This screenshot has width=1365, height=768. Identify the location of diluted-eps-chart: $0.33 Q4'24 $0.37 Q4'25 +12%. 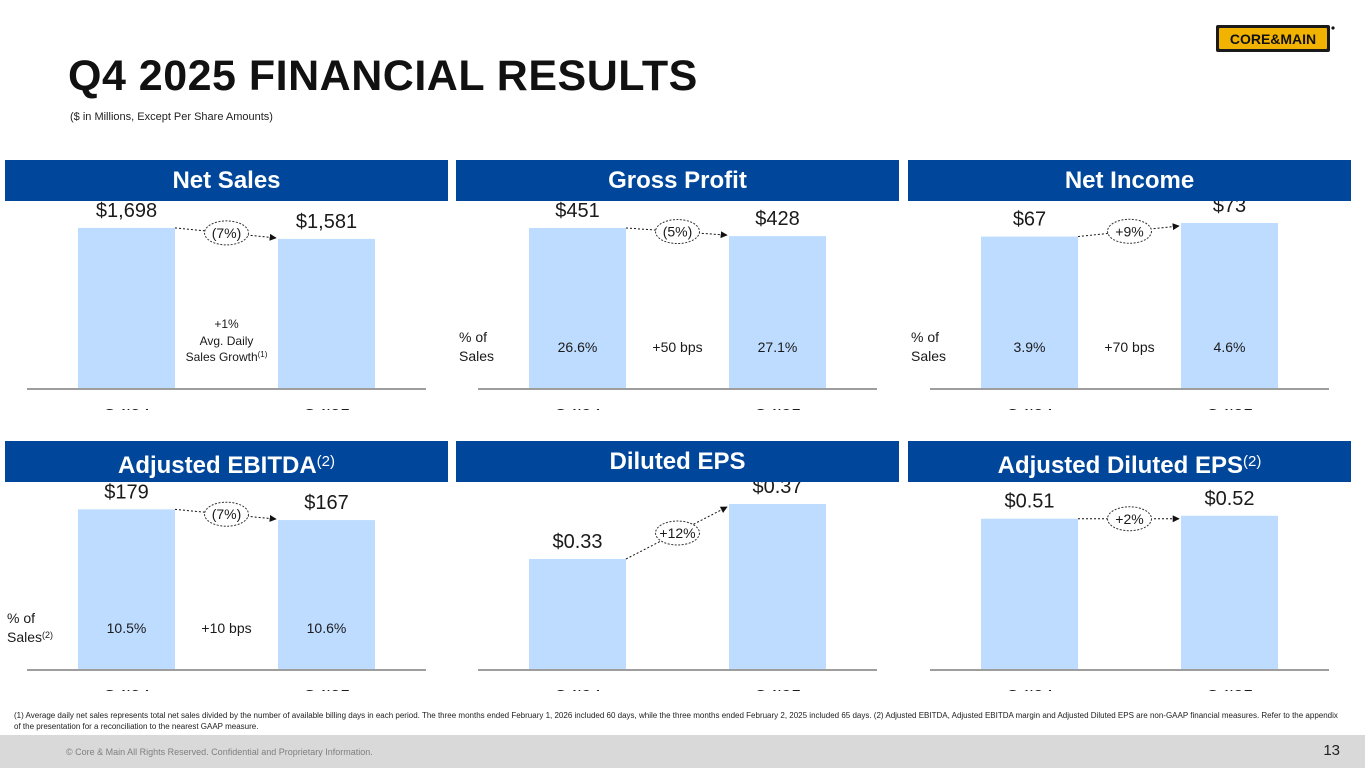
(677, 586).